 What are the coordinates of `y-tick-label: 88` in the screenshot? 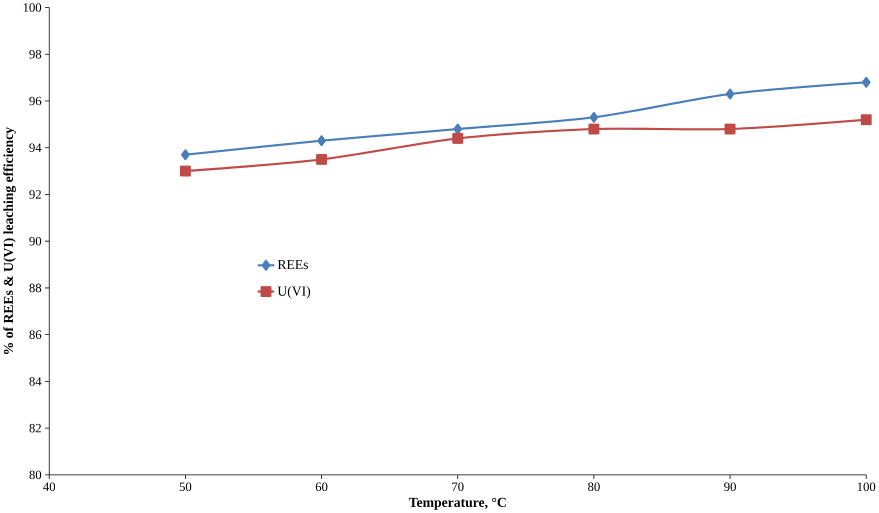 It's located at (35, 288).